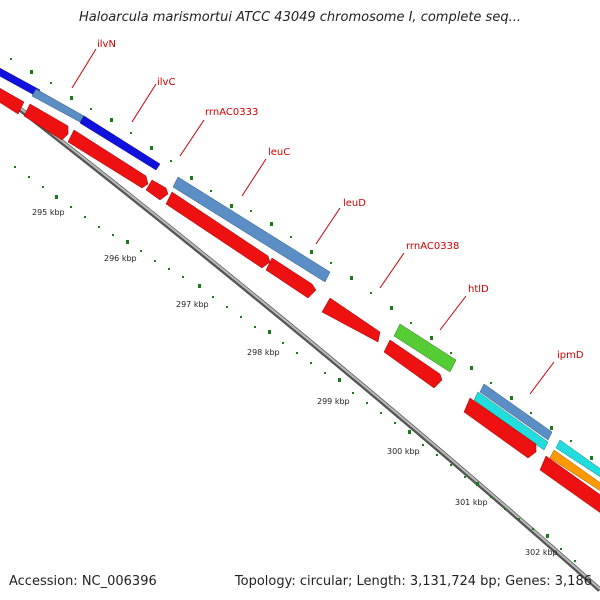 Image resolution: width=600 pixels, height=600 pixels. I want to click on scale-label: 296 kbp, so click(120, 258).